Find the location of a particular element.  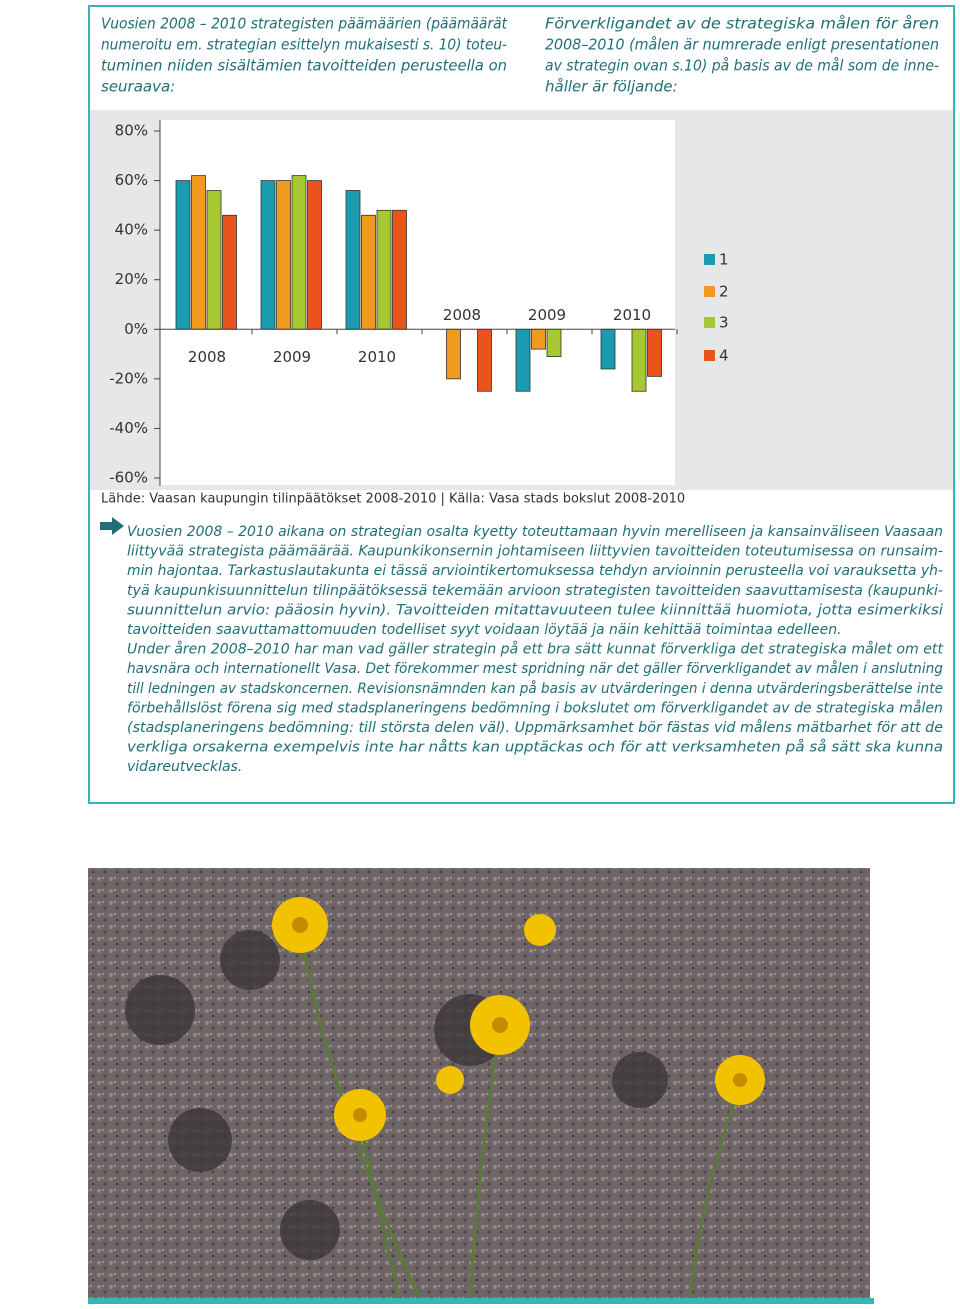

bottom-rule is located at coordinates (481, 1301).